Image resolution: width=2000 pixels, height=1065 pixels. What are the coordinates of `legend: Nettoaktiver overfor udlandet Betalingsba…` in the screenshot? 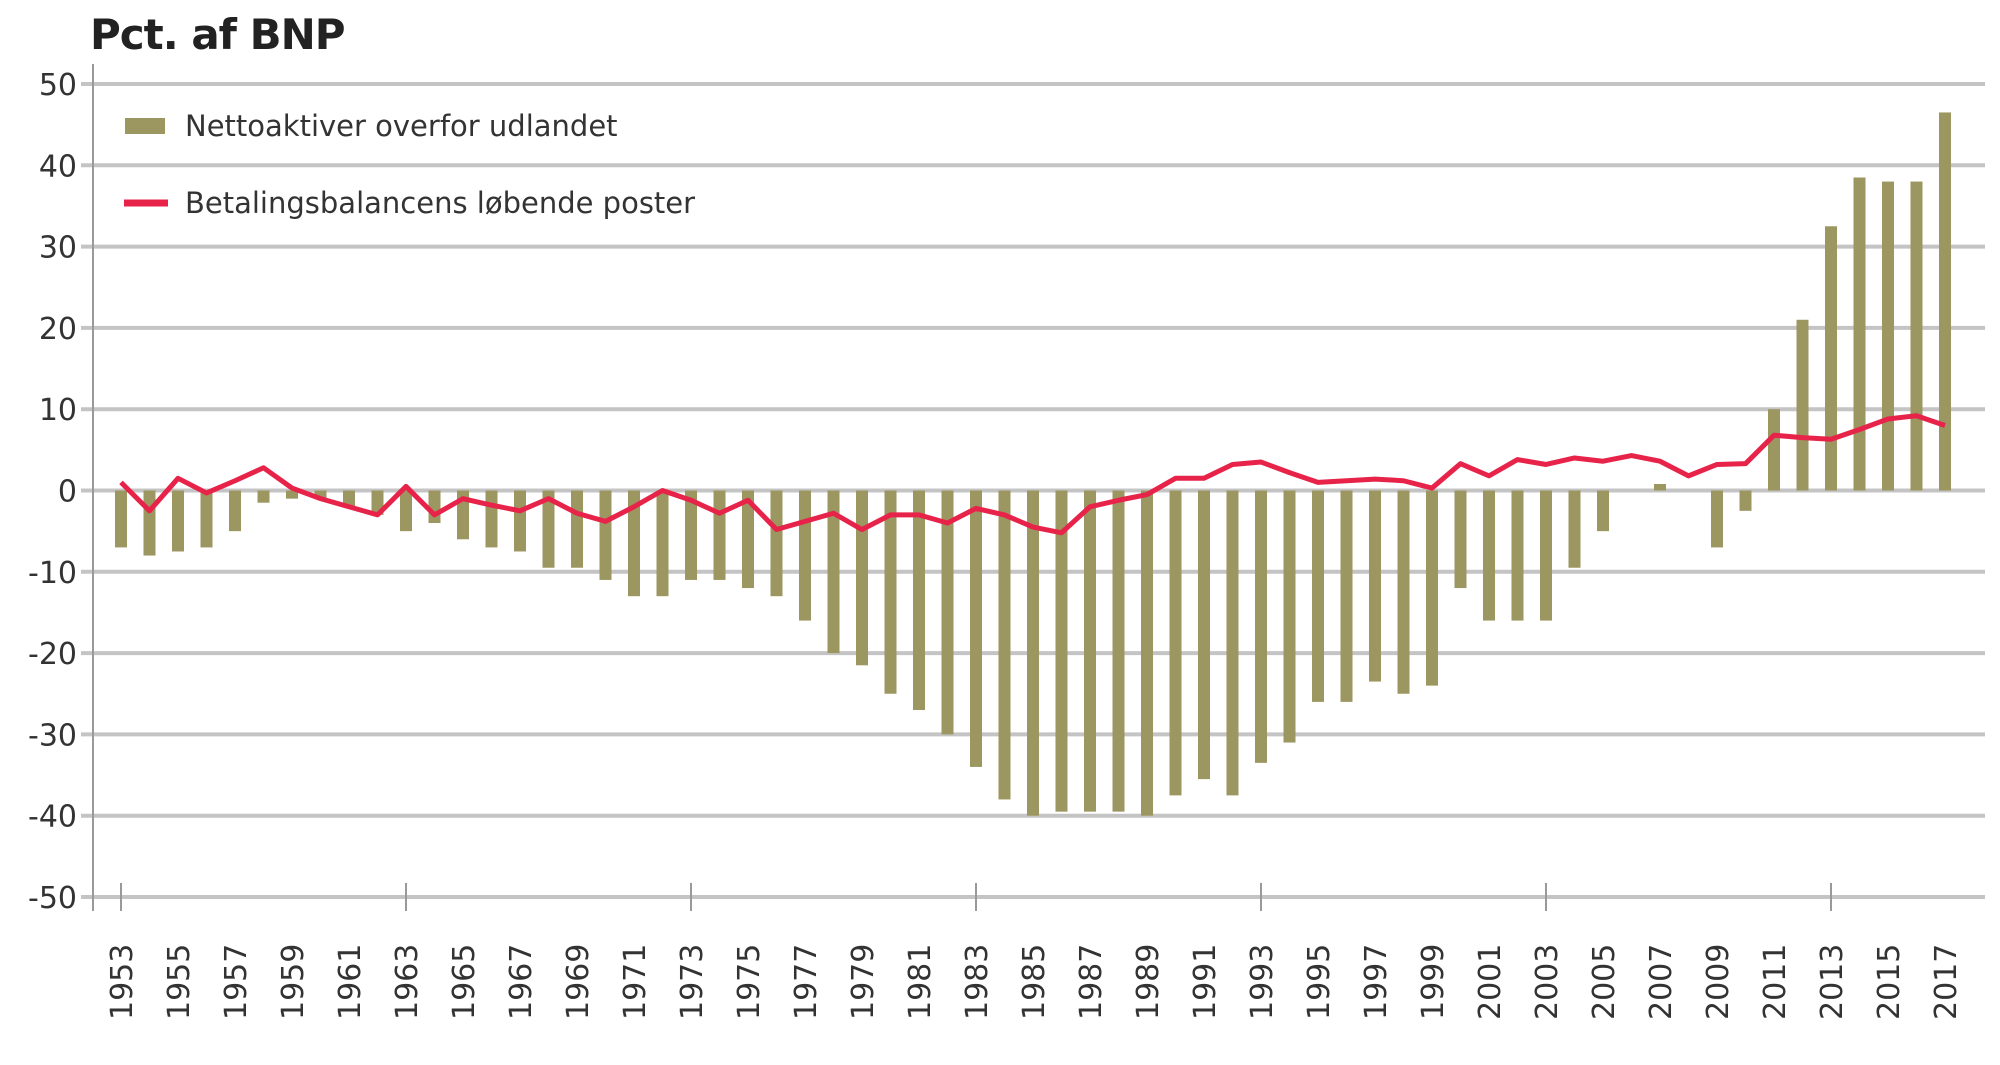 It's located at (409, 164).